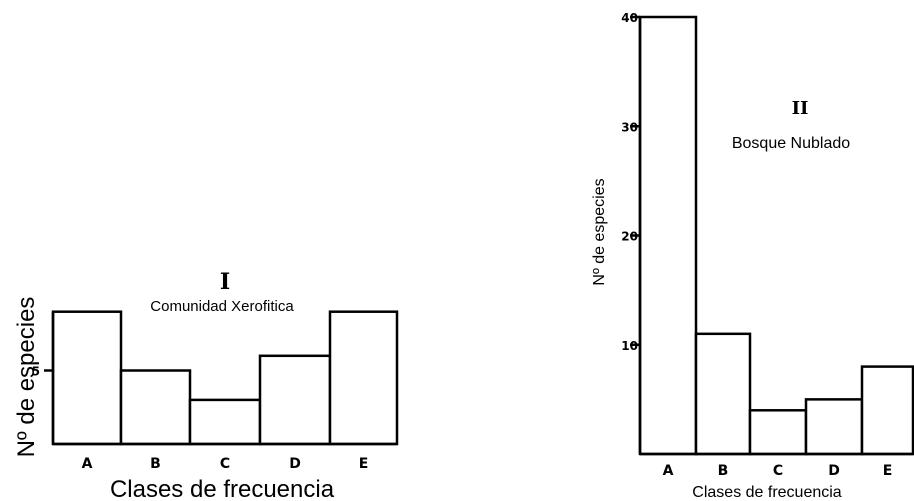  What do you see at coordinates (767, 492) in the screenshot?
I see `chart2-xlabel: Clases de frecuencia` at bounding box center [767, 492].